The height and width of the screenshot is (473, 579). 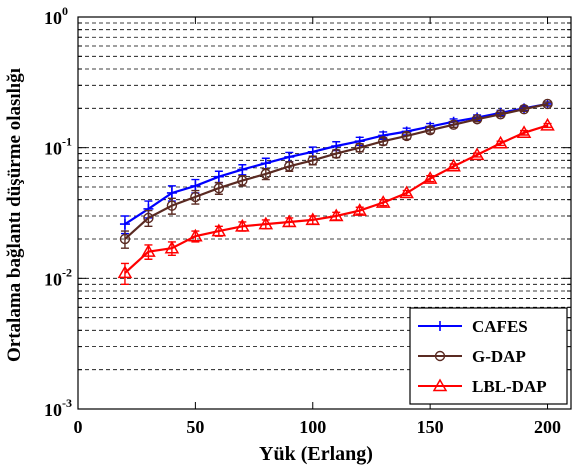 What do you see at coordinates (58, 147) in the screenshot?
I see `y-tick-label: 10⁻¹` at bounding box center [58, 147].